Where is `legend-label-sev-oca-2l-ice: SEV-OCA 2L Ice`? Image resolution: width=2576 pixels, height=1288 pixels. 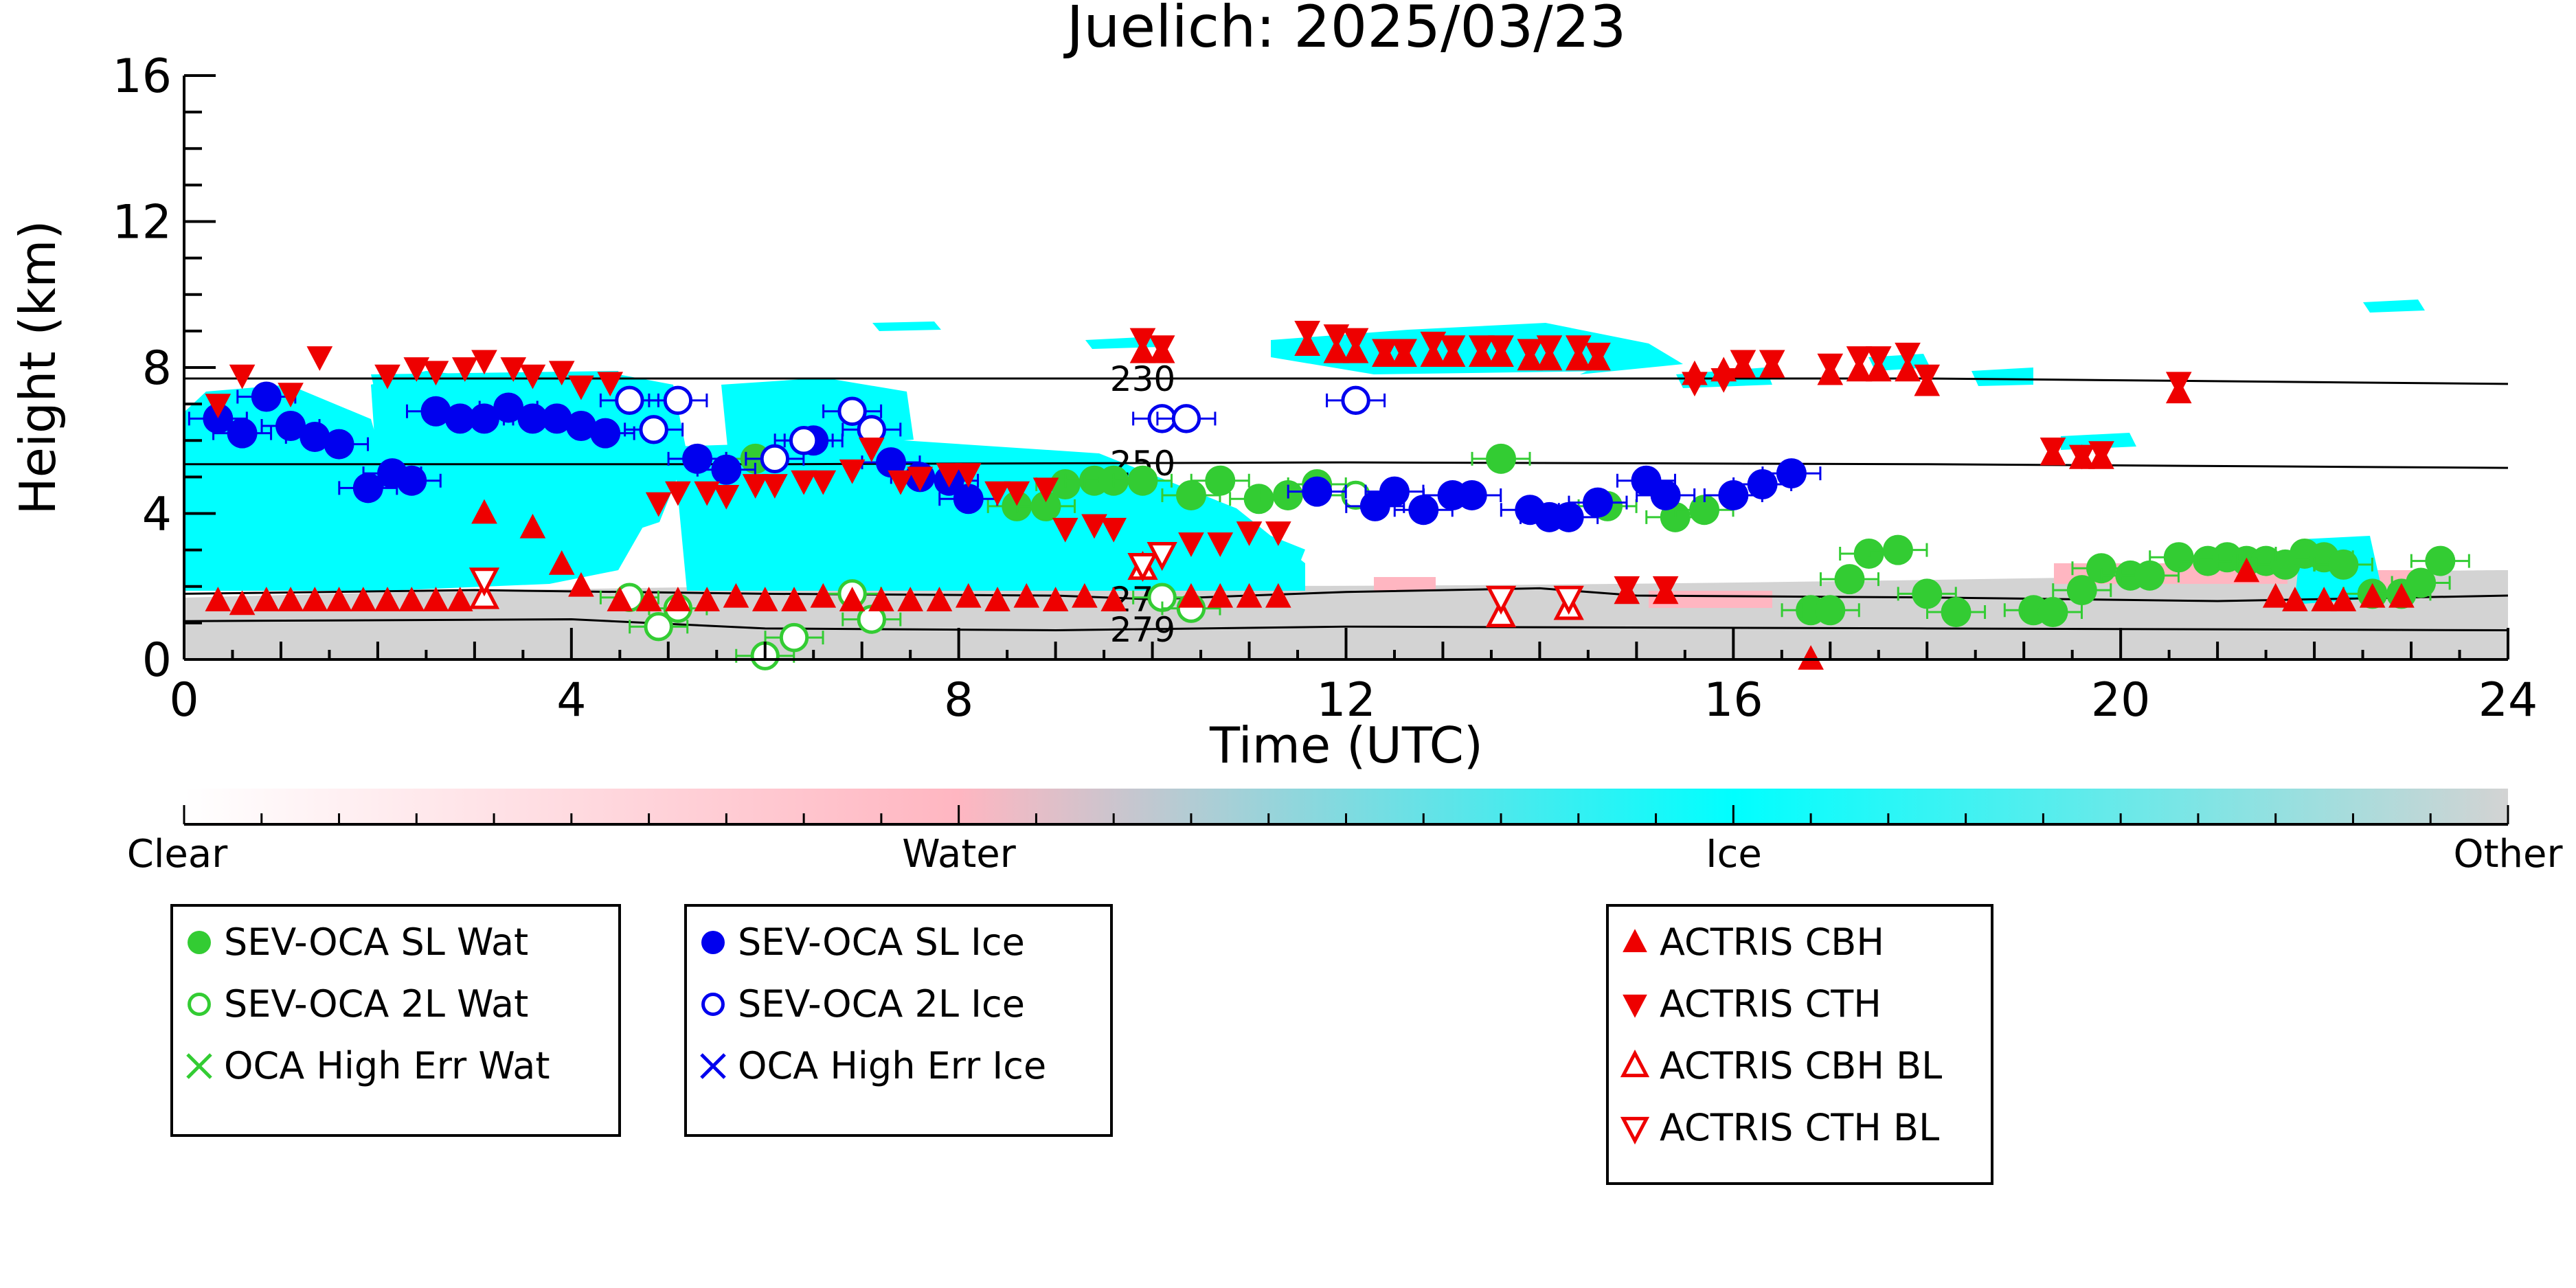
legend-label-sev-oca-2l-ice: SEV-OCA 2L Ice is located at coordinates (881, 1004).